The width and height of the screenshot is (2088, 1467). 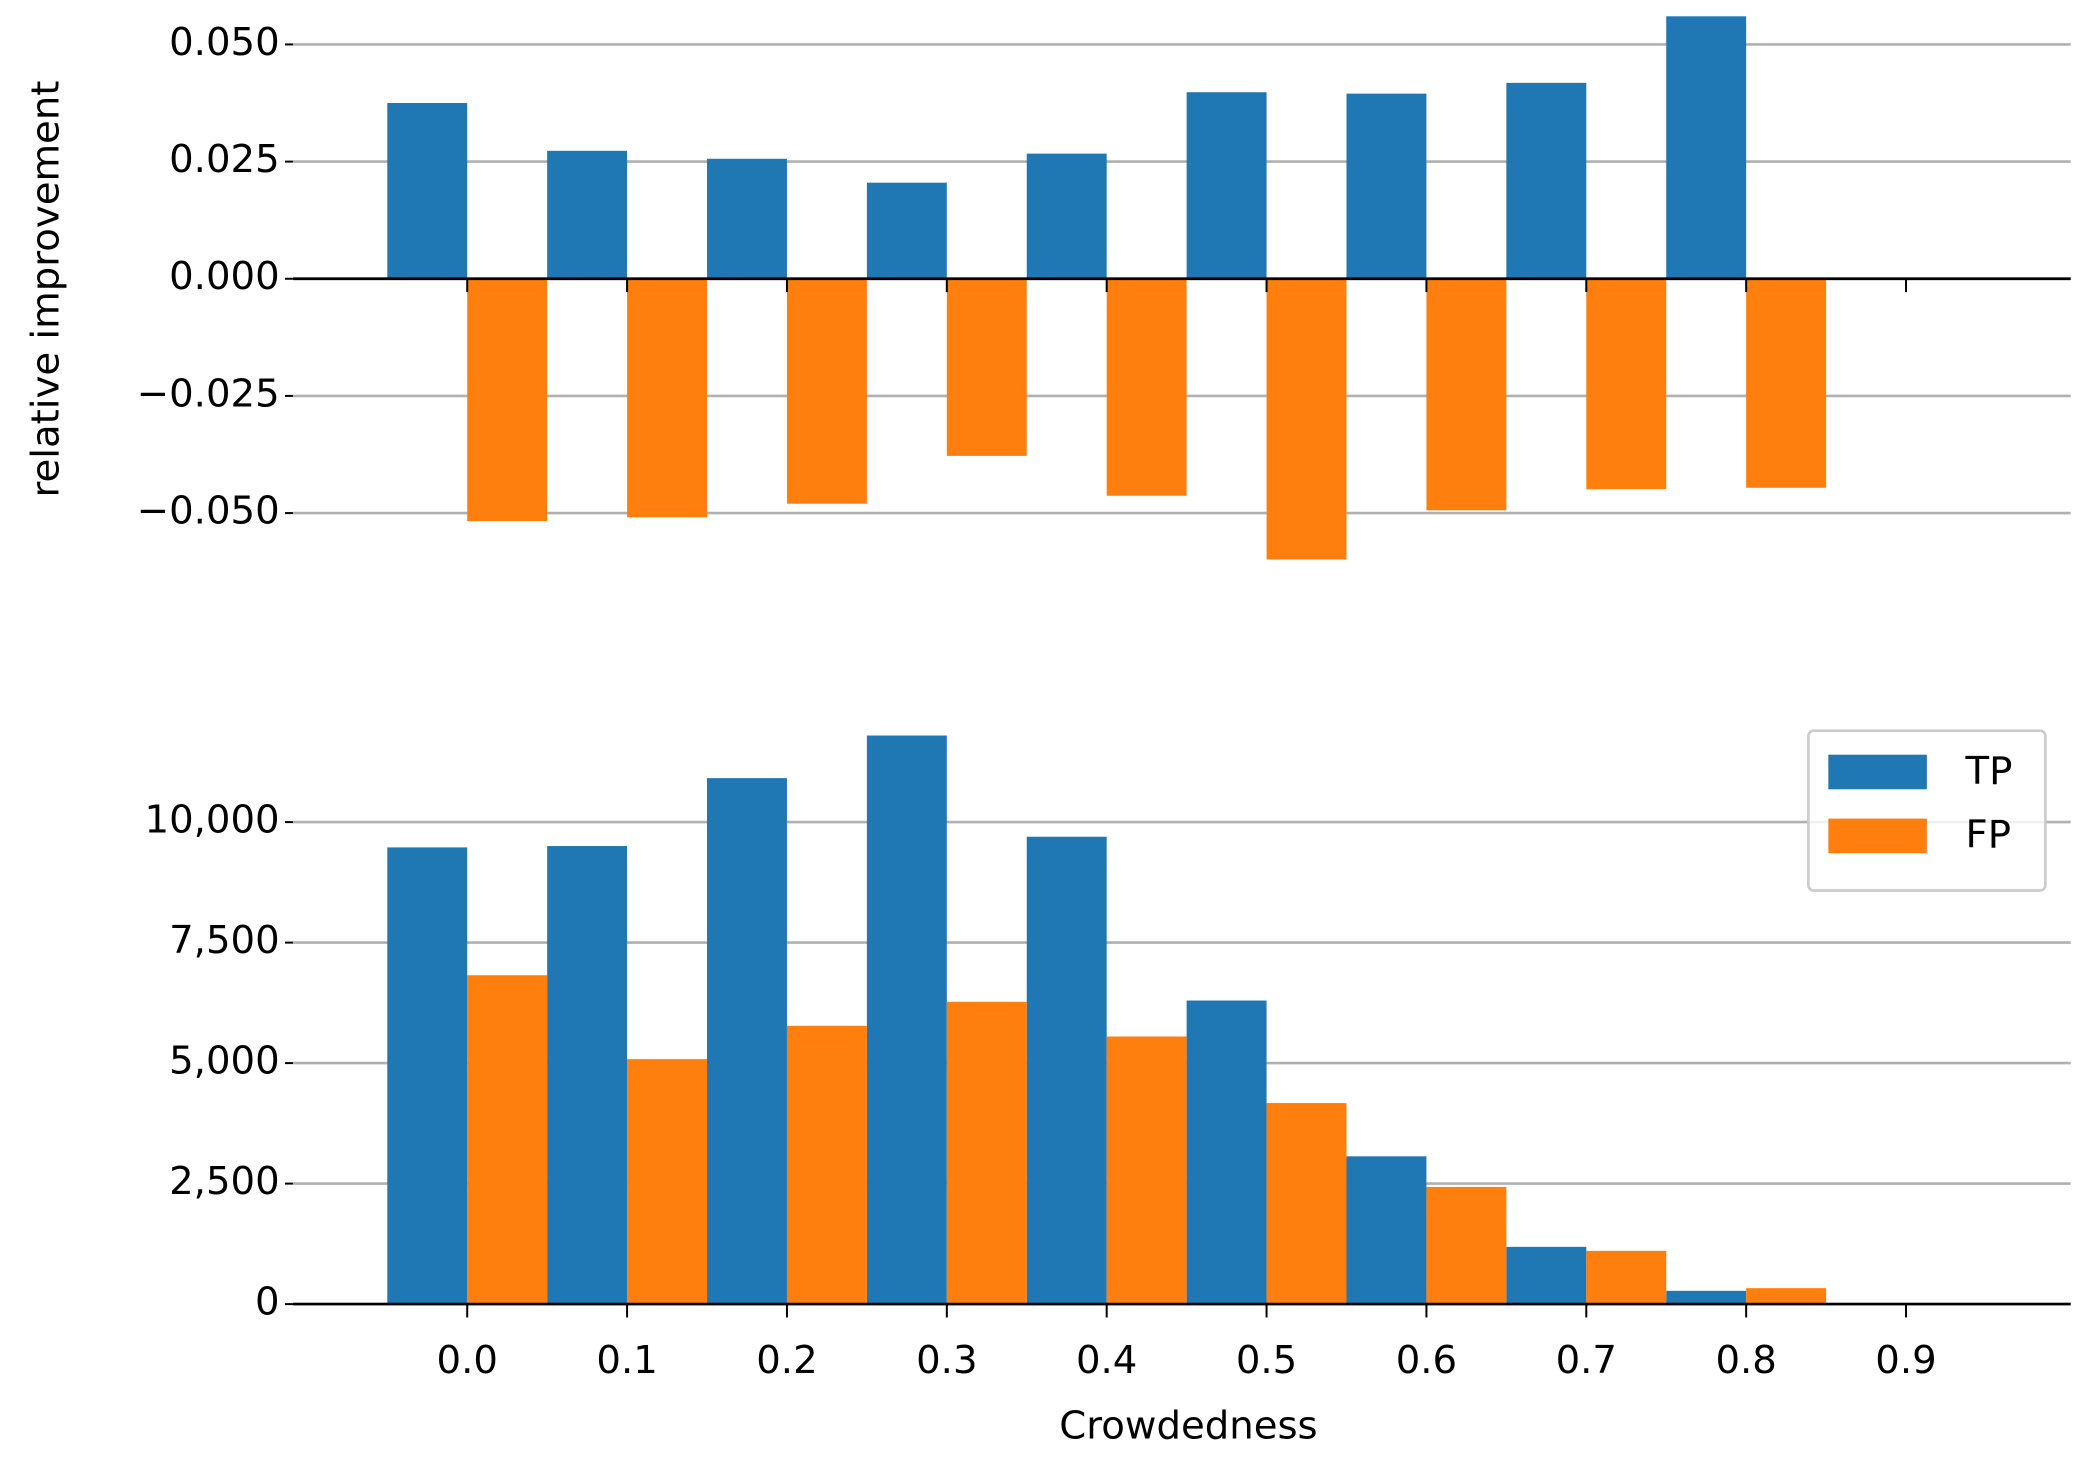 I want to click on y-tick-label: 5,000, so click(x=224, y=1061).